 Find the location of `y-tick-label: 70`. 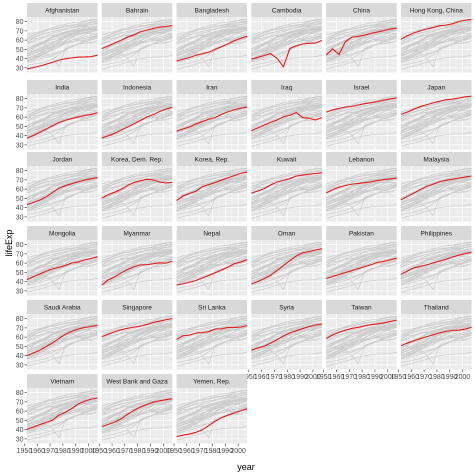

y-tick-label: 70 is located at coordinates (20, 108).